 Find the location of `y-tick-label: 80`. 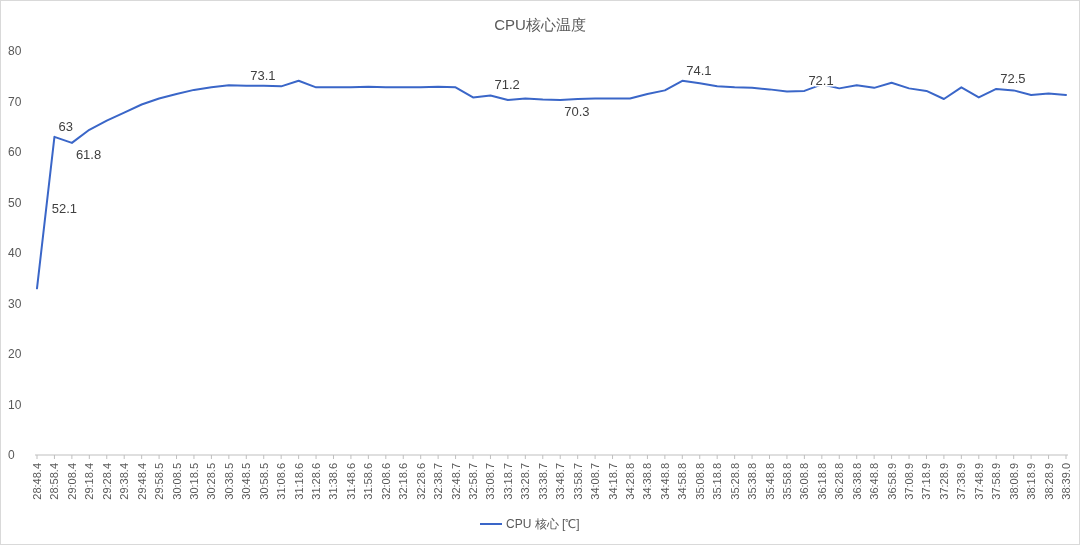

y-tick-label: 80 is located at coordinates (15, 51).